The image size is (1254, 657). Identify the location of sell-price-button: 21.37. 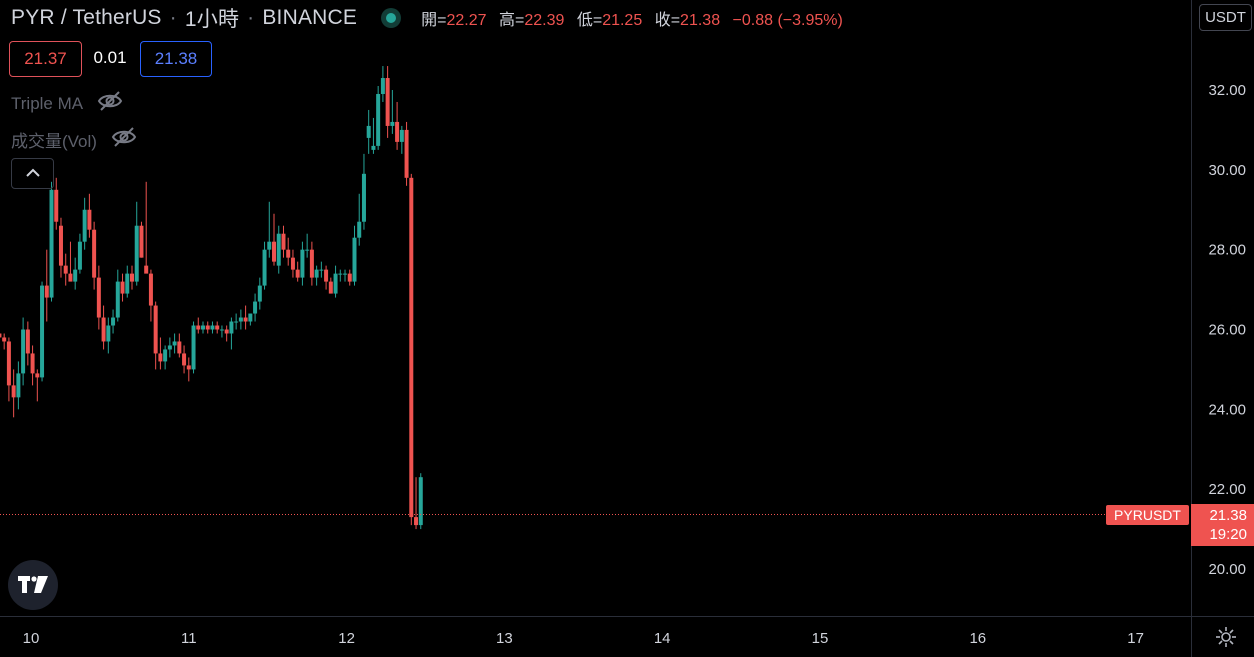
(45, 59).